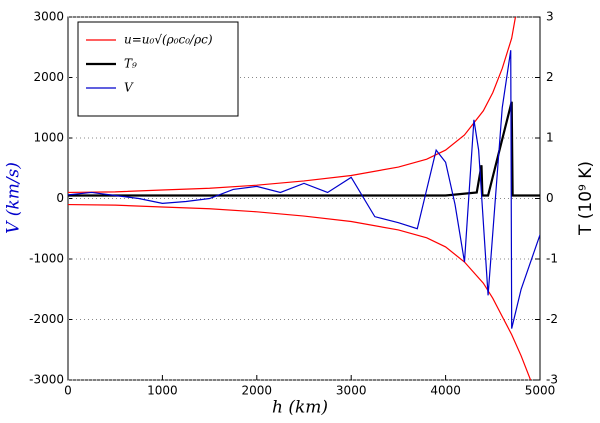 The height and width of the screenshot is (423, 600). Describe the element at coordinates (130, 64) in the screenshot. I see `legend-label: T₉` at that location.